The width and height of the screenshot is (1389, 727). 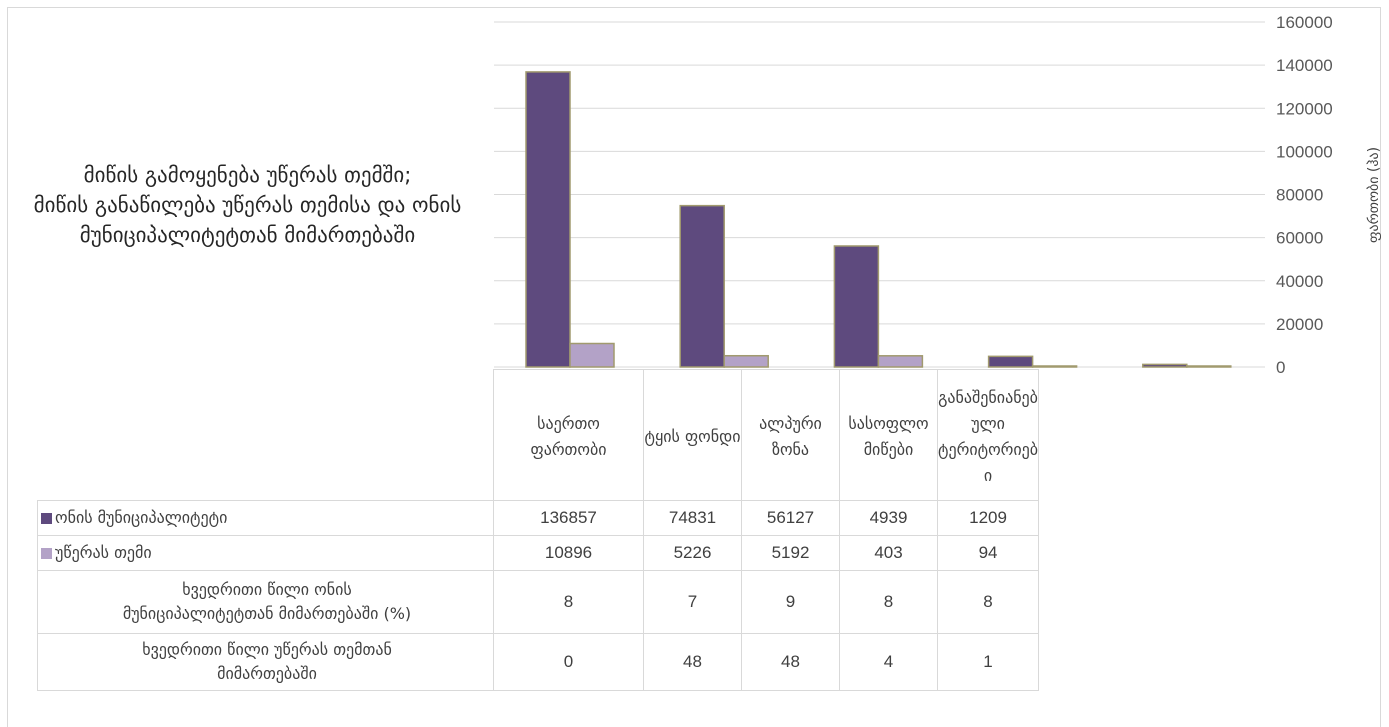 I want to click on y-tick-label: 140000, so click(x=1304, y=65).